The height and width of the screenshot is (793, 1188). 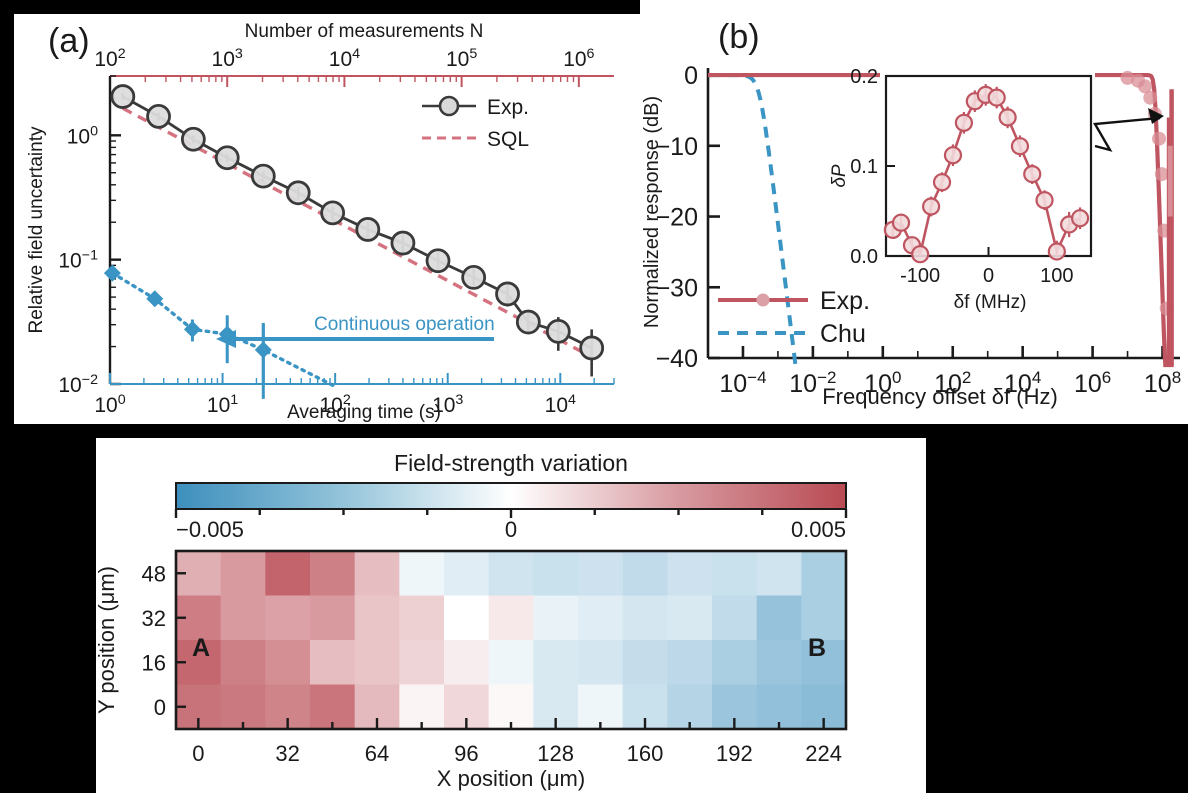 I want to click on legend-marker-exp-b, so click(x=763, y=300).